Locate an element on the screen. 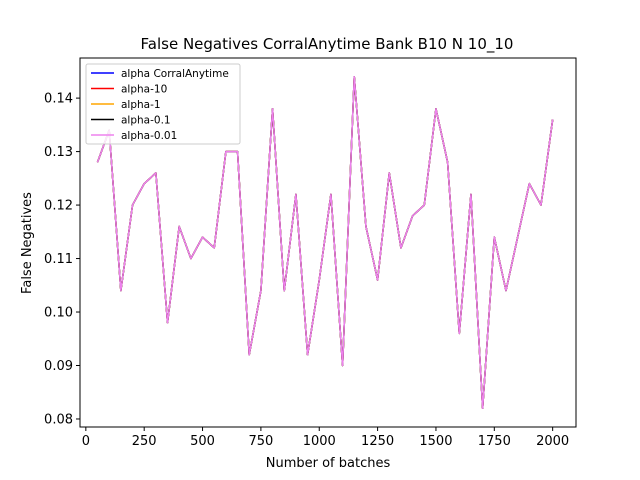  legend-label: alpha CorralAnytime is located at coordinates (175, 74).